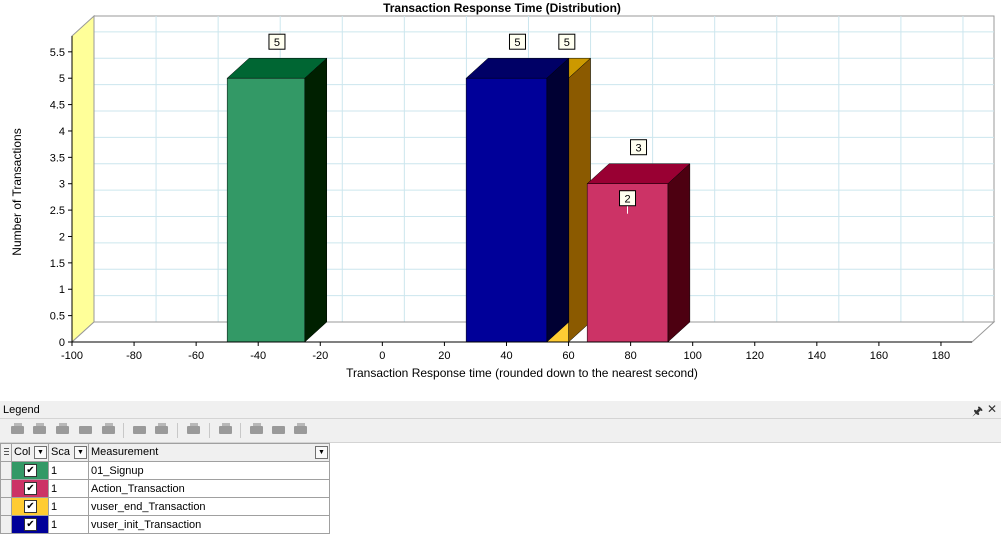  I want to click on filter-icon, so click(109, 430).